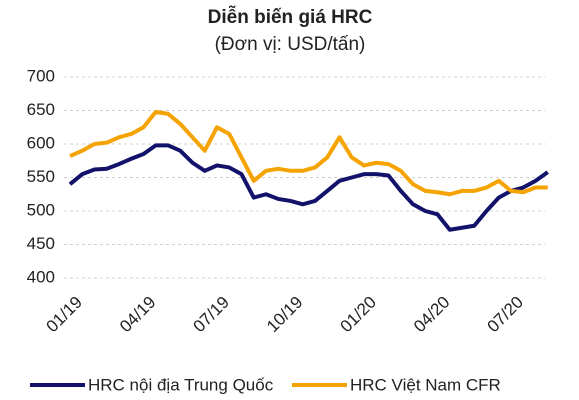 This screenshot has height=400, width=579. Describe the element at coordinates (41, 243) in the screenshot. I see `y-tick-label: 450` at that location.